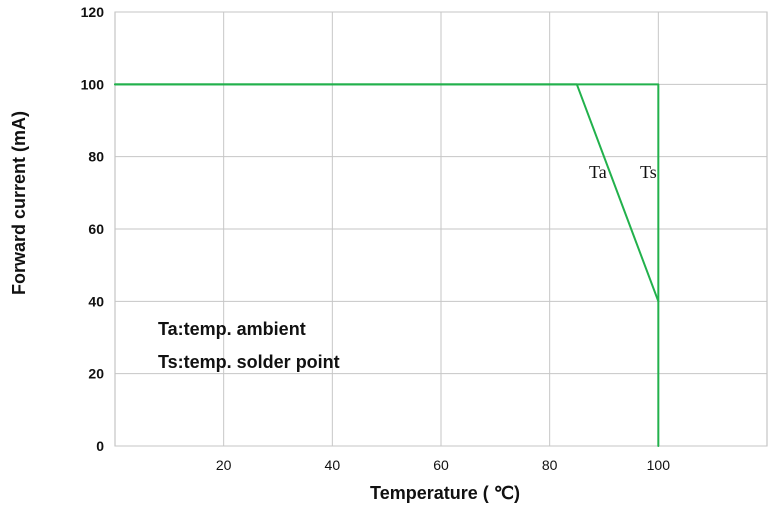  What do you see at coordinates (19, 203) in the screenshot?
I see `y-axis-label: Forward current (mA)` at bounding box center [19, 203].